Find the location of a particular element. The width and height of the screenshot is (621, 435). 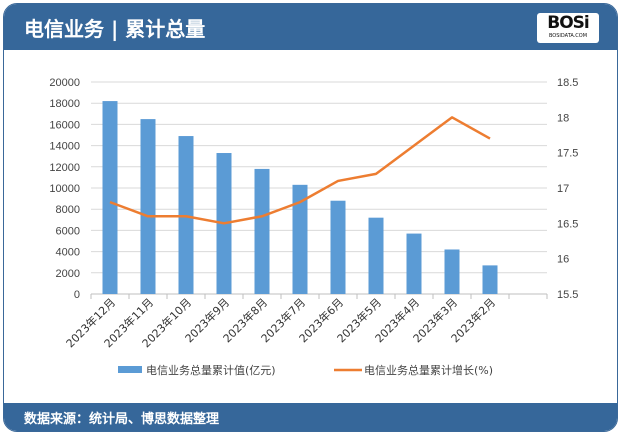

right-tick-label: 17.5 is located at coordinates (567, 154).